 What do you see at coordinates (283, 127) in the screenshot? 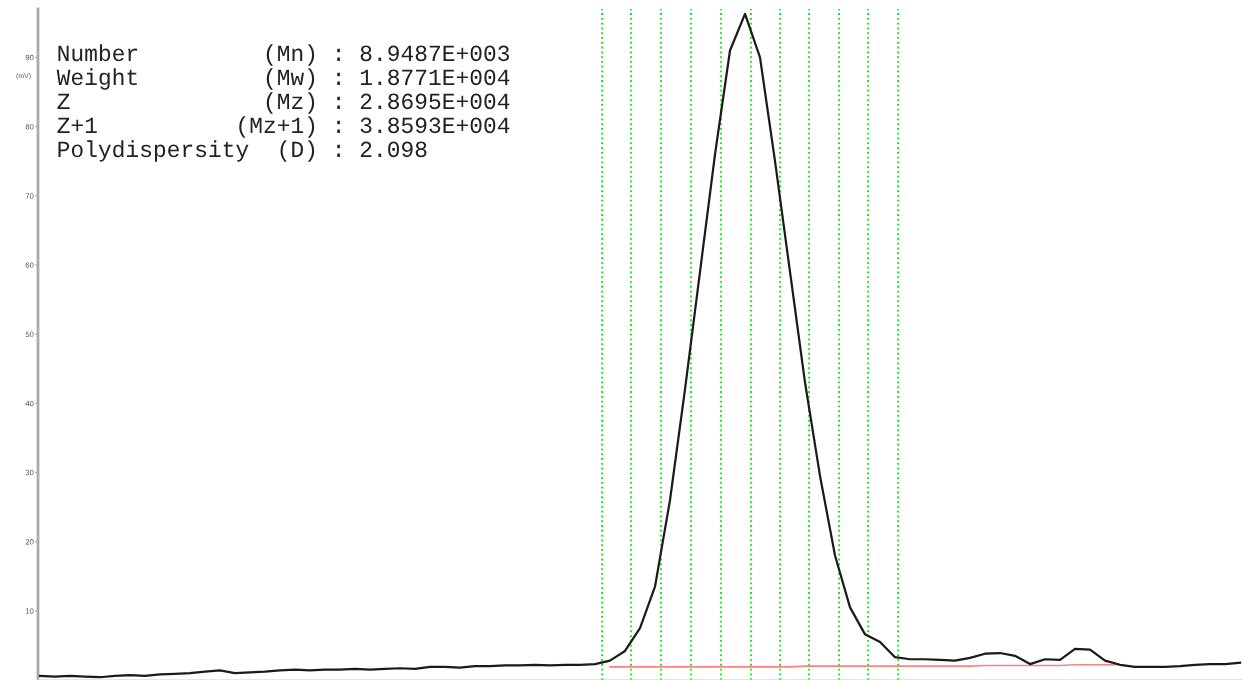
I see `annotation: Z+1 (Mz+1) : 3.8593E+004` at bounding box center [283, 127].